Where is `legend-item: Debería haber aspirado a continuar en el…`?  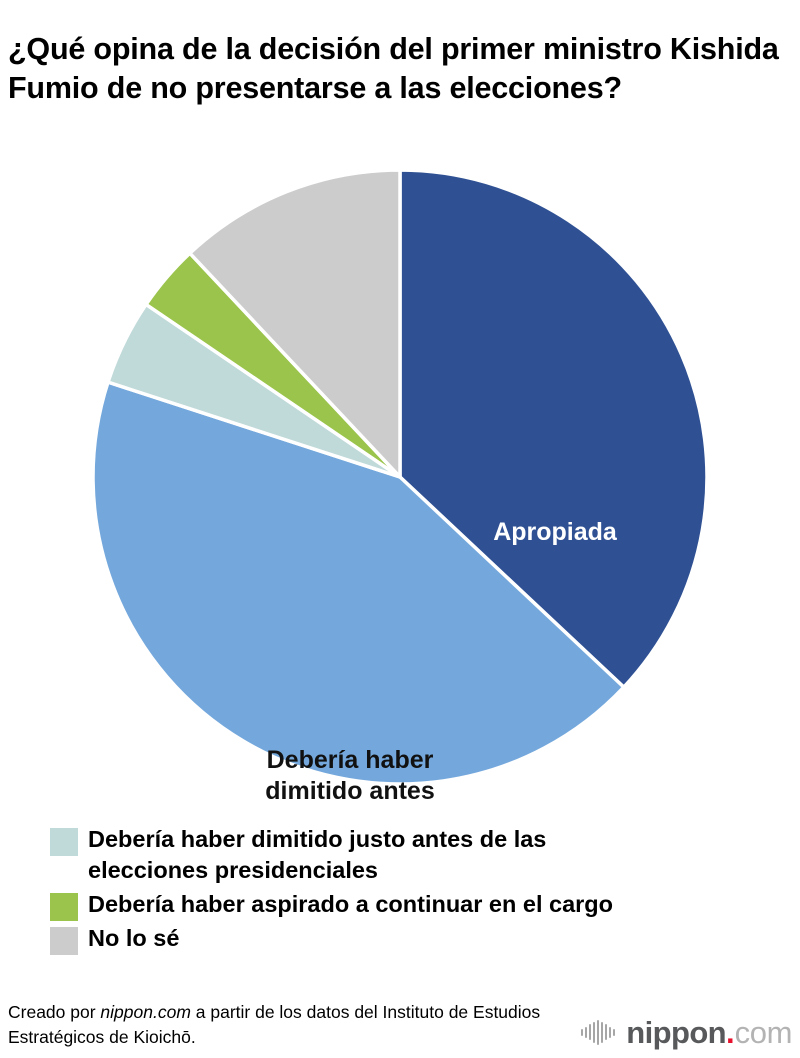
legend-item: Debería haber aspirado a continuar en el… is located at coordinates (400, 905).